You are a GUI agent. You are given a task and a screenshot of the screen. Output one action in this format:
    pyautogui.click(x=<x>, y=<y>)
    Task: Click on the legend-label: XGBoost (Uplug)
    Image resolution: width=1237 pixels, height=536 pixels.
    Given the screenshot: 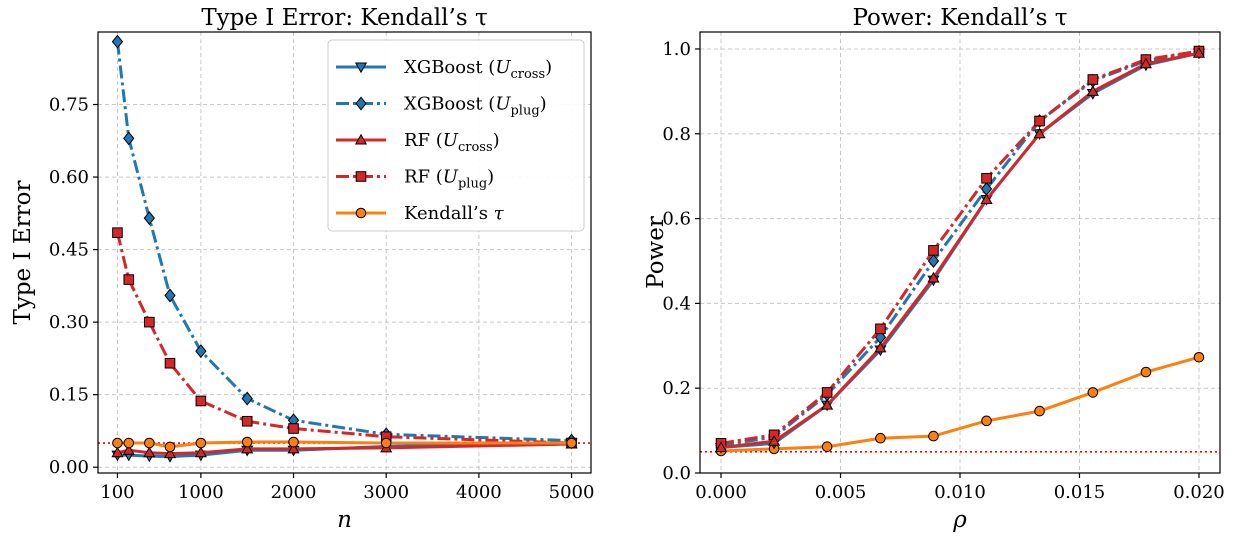 What is the action you would take?
    pyautogui.click(x=475, y=106)
    